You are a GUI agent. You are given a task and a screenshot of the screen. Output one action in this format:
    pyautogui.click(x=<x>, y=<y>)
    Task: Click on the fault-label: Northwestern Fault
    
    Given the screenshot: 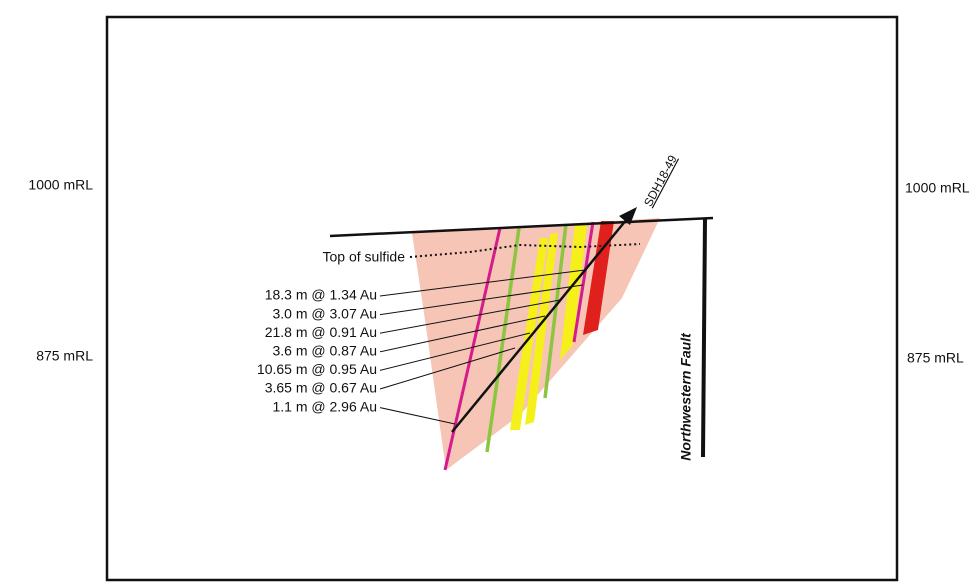 What is the action you would take?
    pyautogui.click(x=686, y=396)
    